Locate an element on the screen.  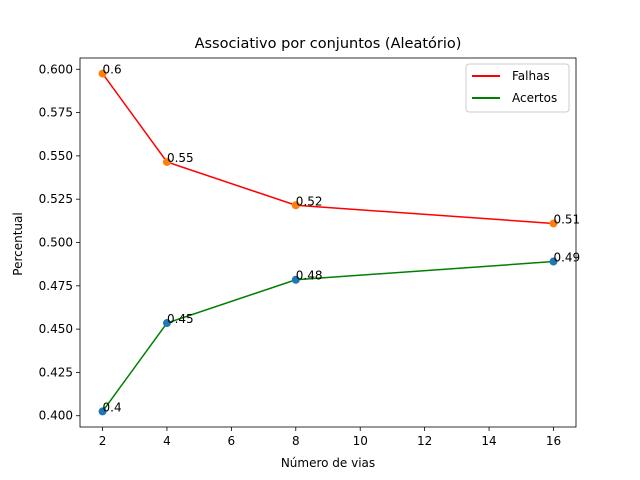
x-tick-label: 10 is located at coordinates (360, 441).